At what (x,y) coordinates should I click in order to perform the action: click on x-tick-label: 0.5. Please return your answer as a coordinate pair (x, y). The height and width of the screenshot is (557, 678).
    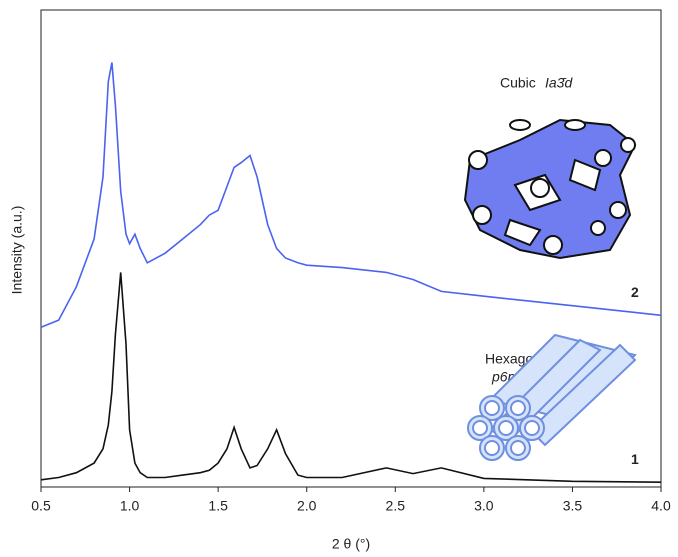
    Looking at the image, I should click on (41, 506).